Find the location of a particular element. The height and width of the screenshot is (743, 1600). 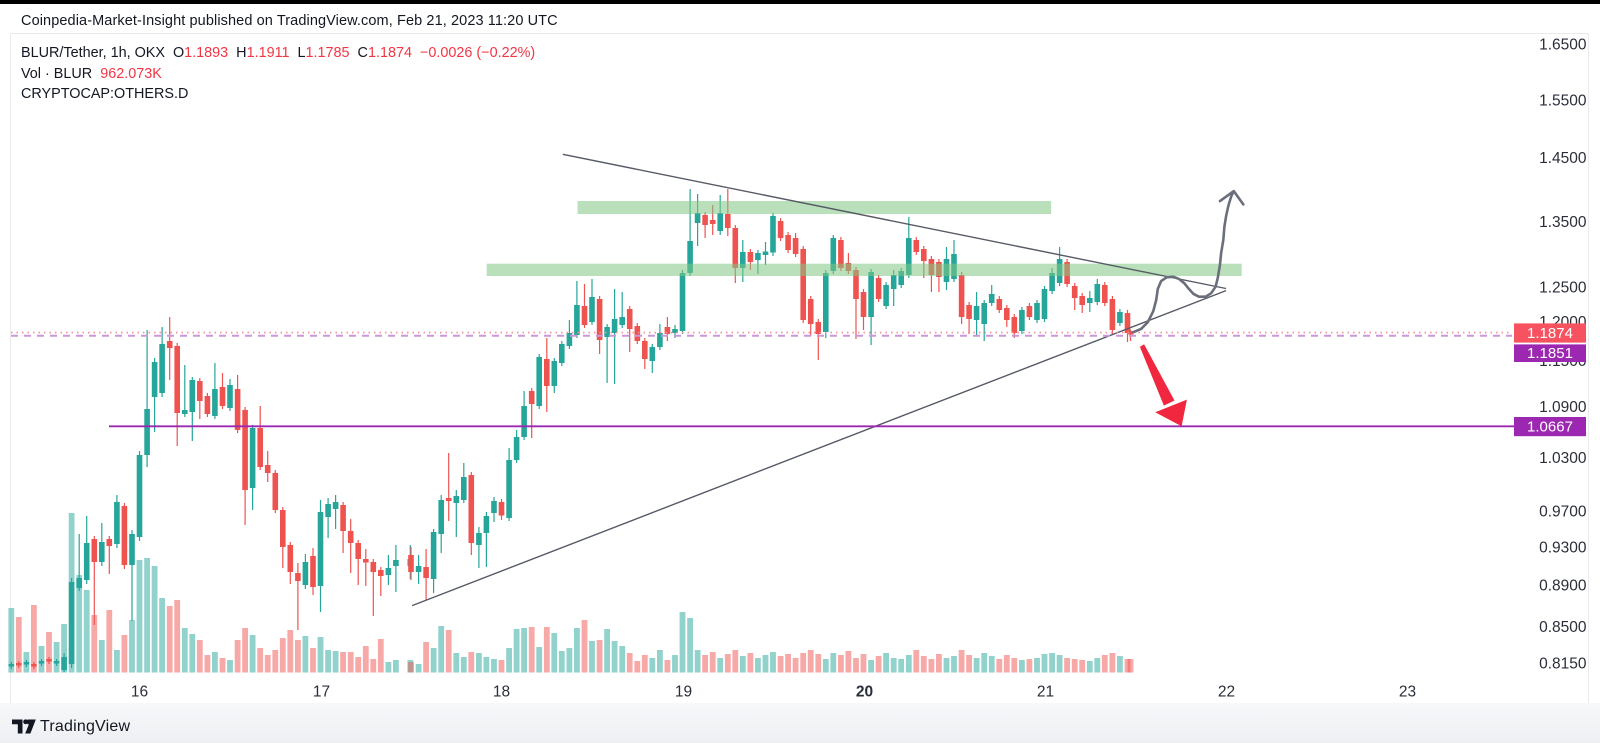

svg-text: 0.8900 is located at coordinates (1563, 586).